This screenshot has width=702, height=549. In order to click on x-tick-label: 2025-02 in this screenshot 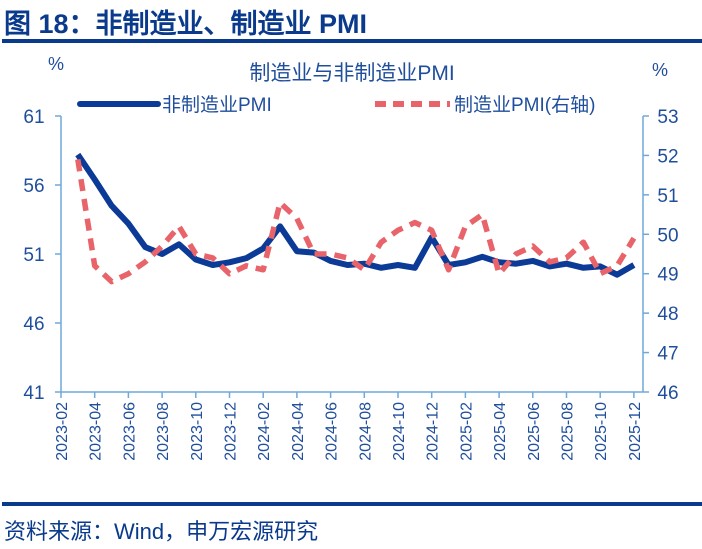, I will do `click(466, 431)`.